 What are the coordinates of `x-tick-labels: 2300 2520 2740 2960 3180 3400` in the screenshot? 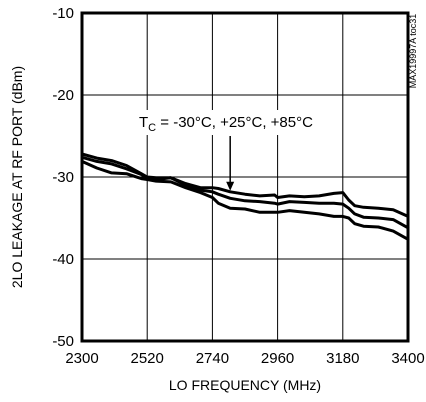 It's located at (244, 358).